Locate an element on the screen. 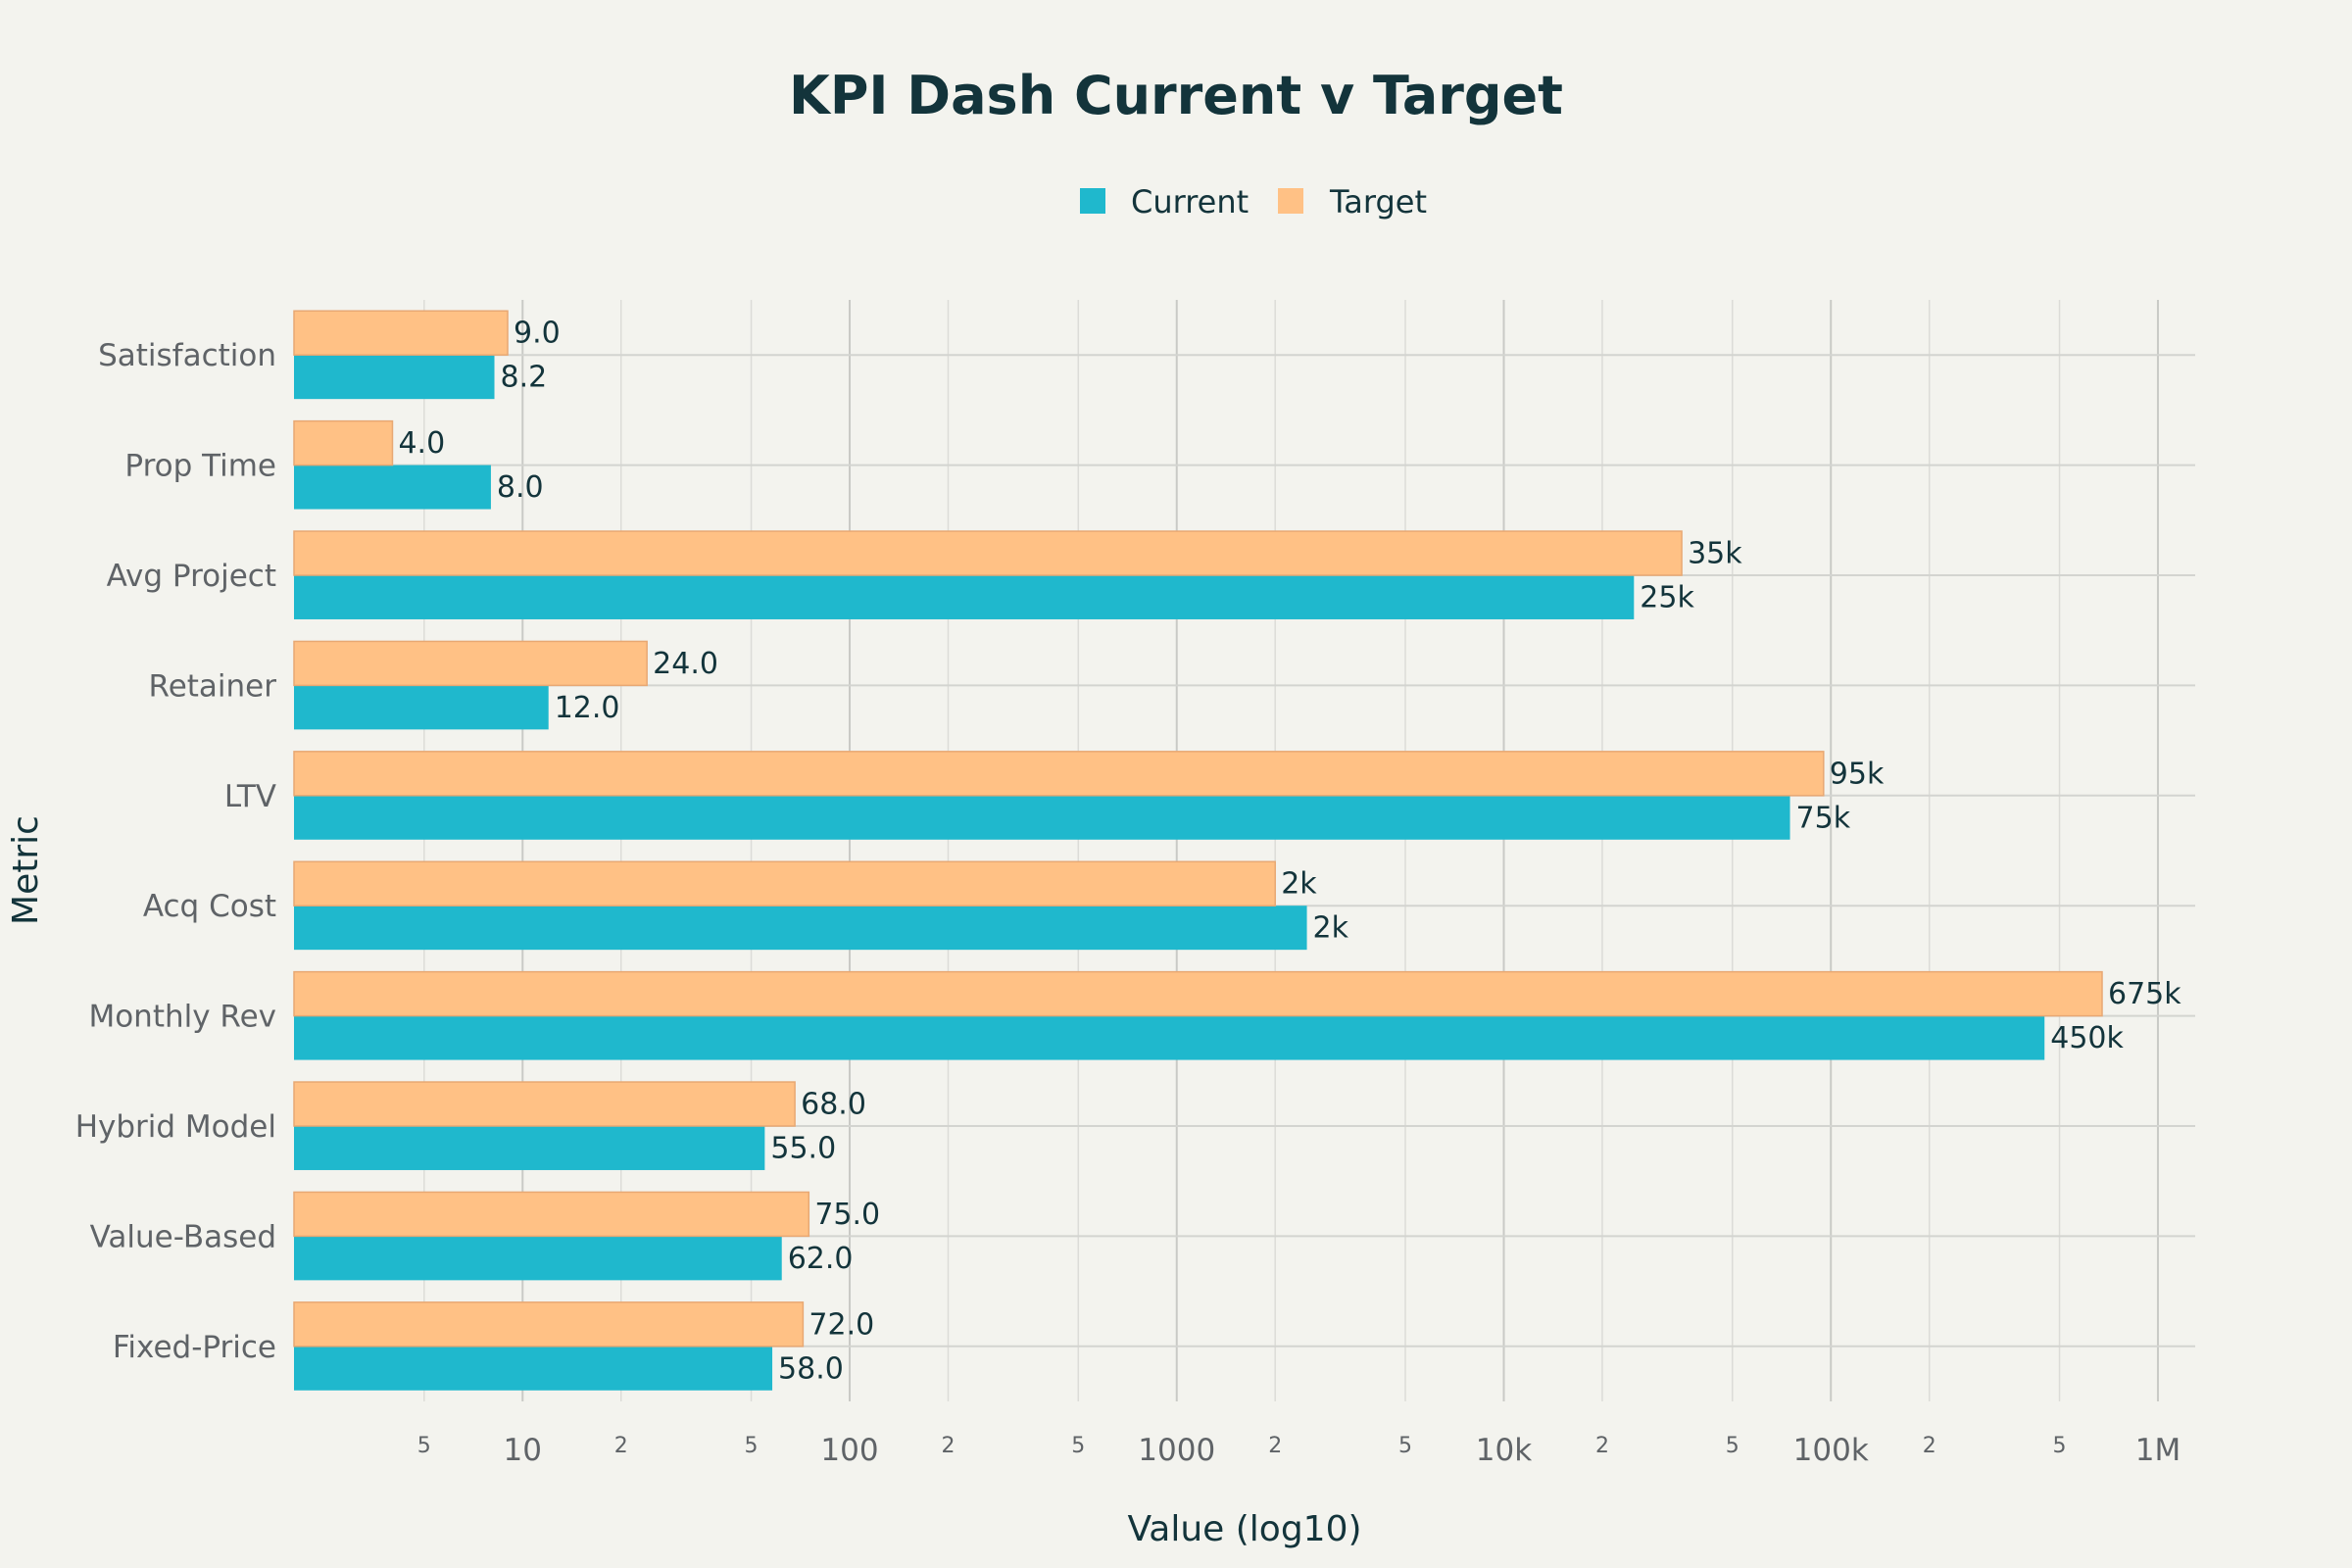  data-label-current-ltv: 75k is located at coordinates (1823, 818).